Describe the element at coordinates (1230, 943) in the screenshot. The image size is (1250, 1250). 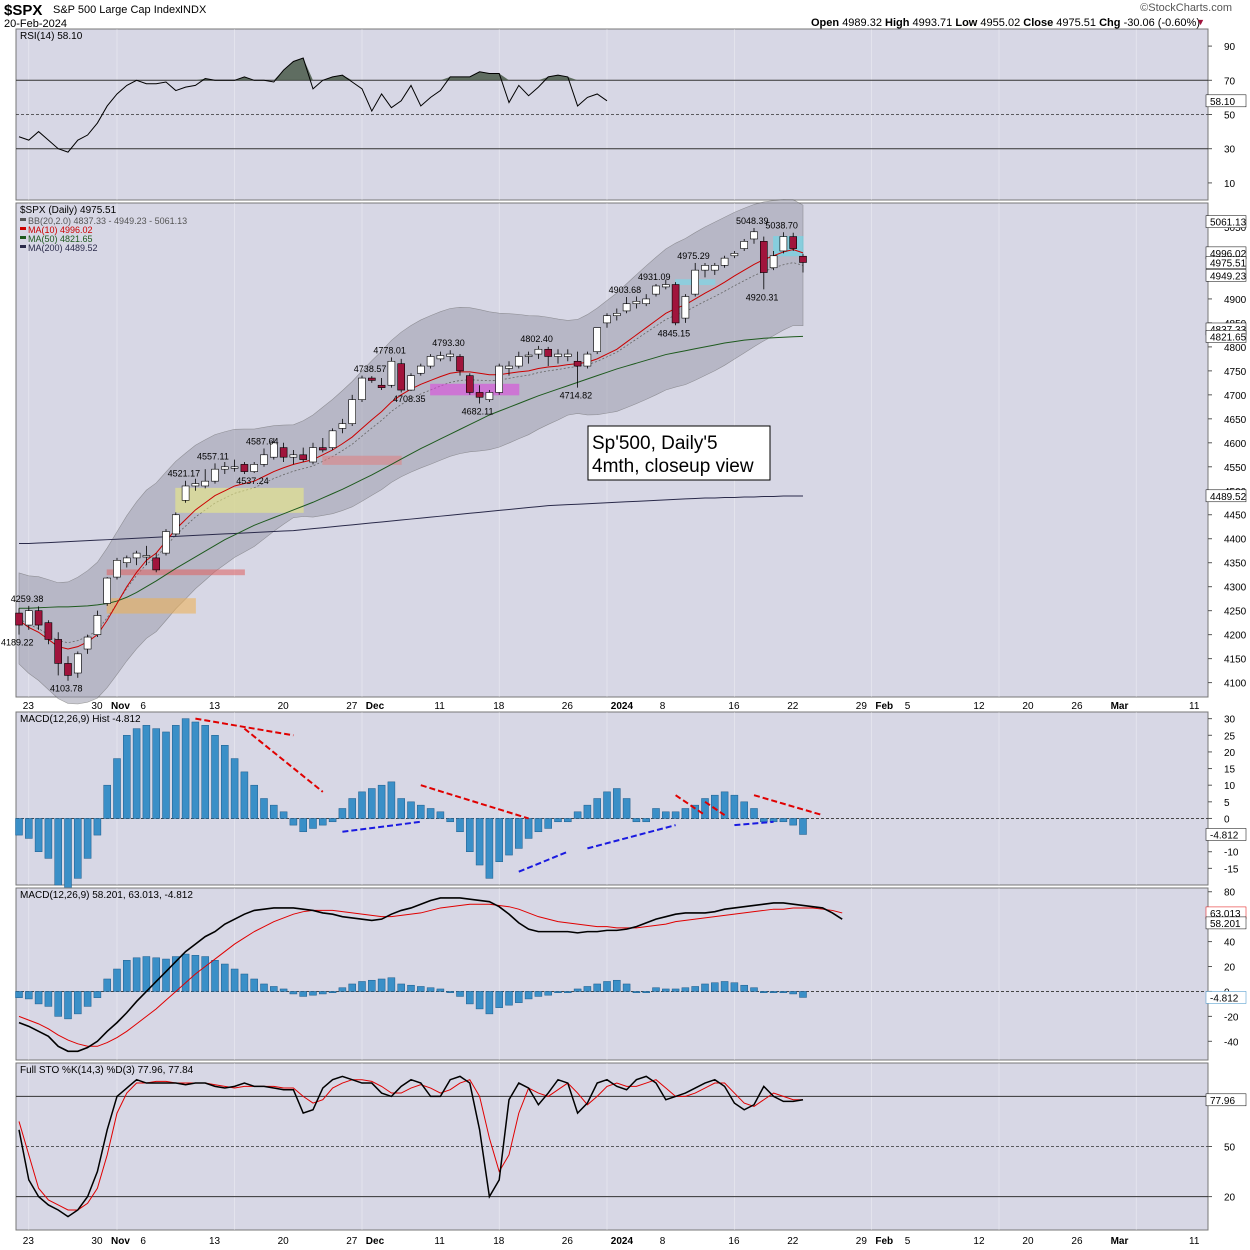
I see `macd-axis-tick-label: 40` at that location.